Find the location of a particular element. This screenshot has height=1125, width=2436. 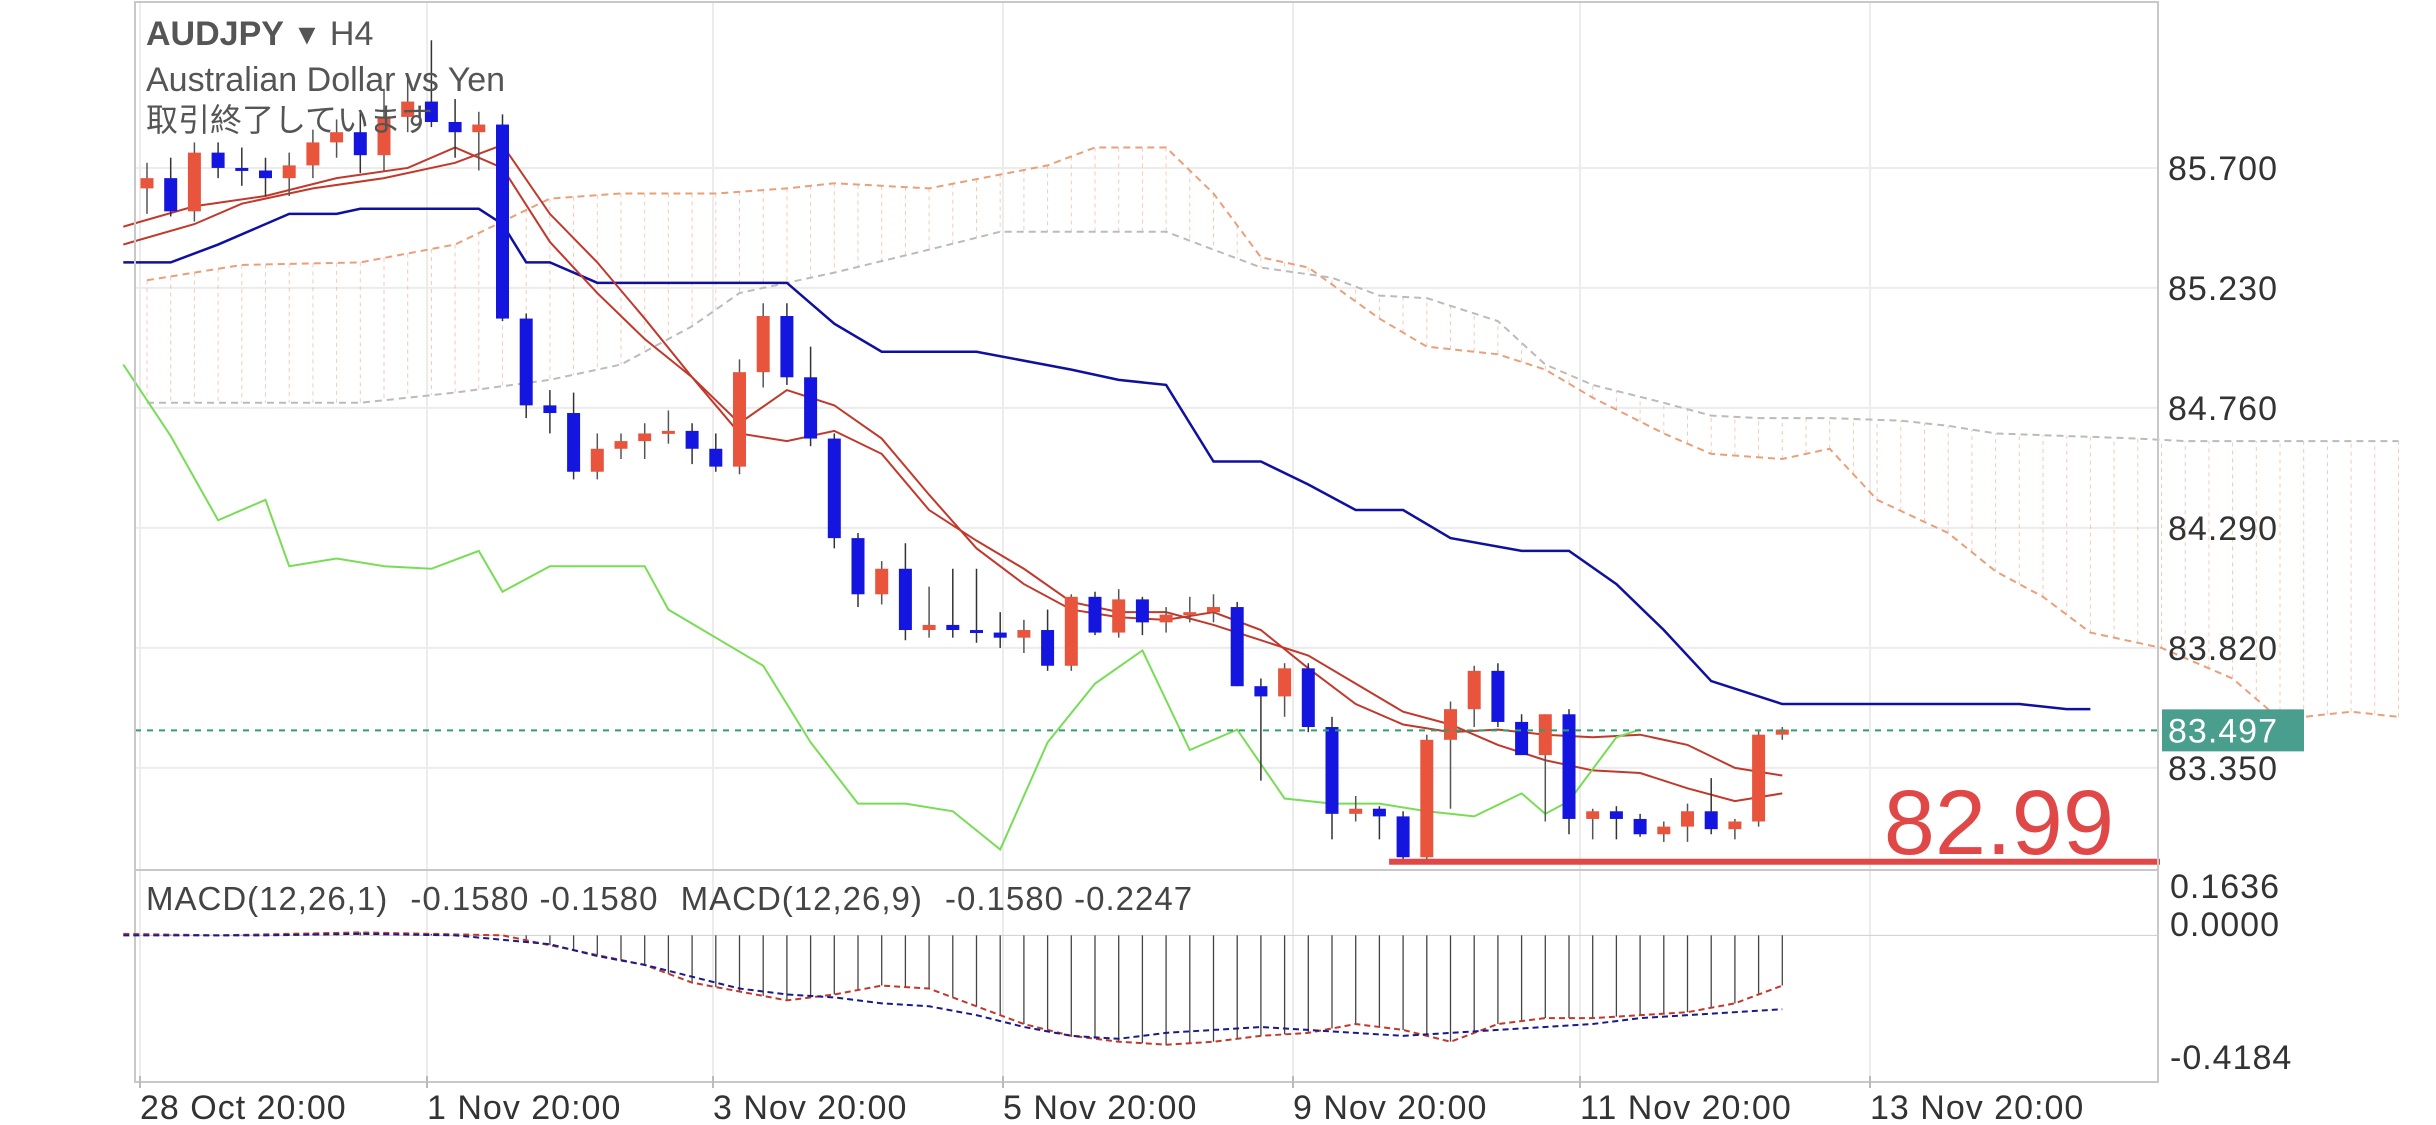

macd-pane is located at coordinates (1140, 988).